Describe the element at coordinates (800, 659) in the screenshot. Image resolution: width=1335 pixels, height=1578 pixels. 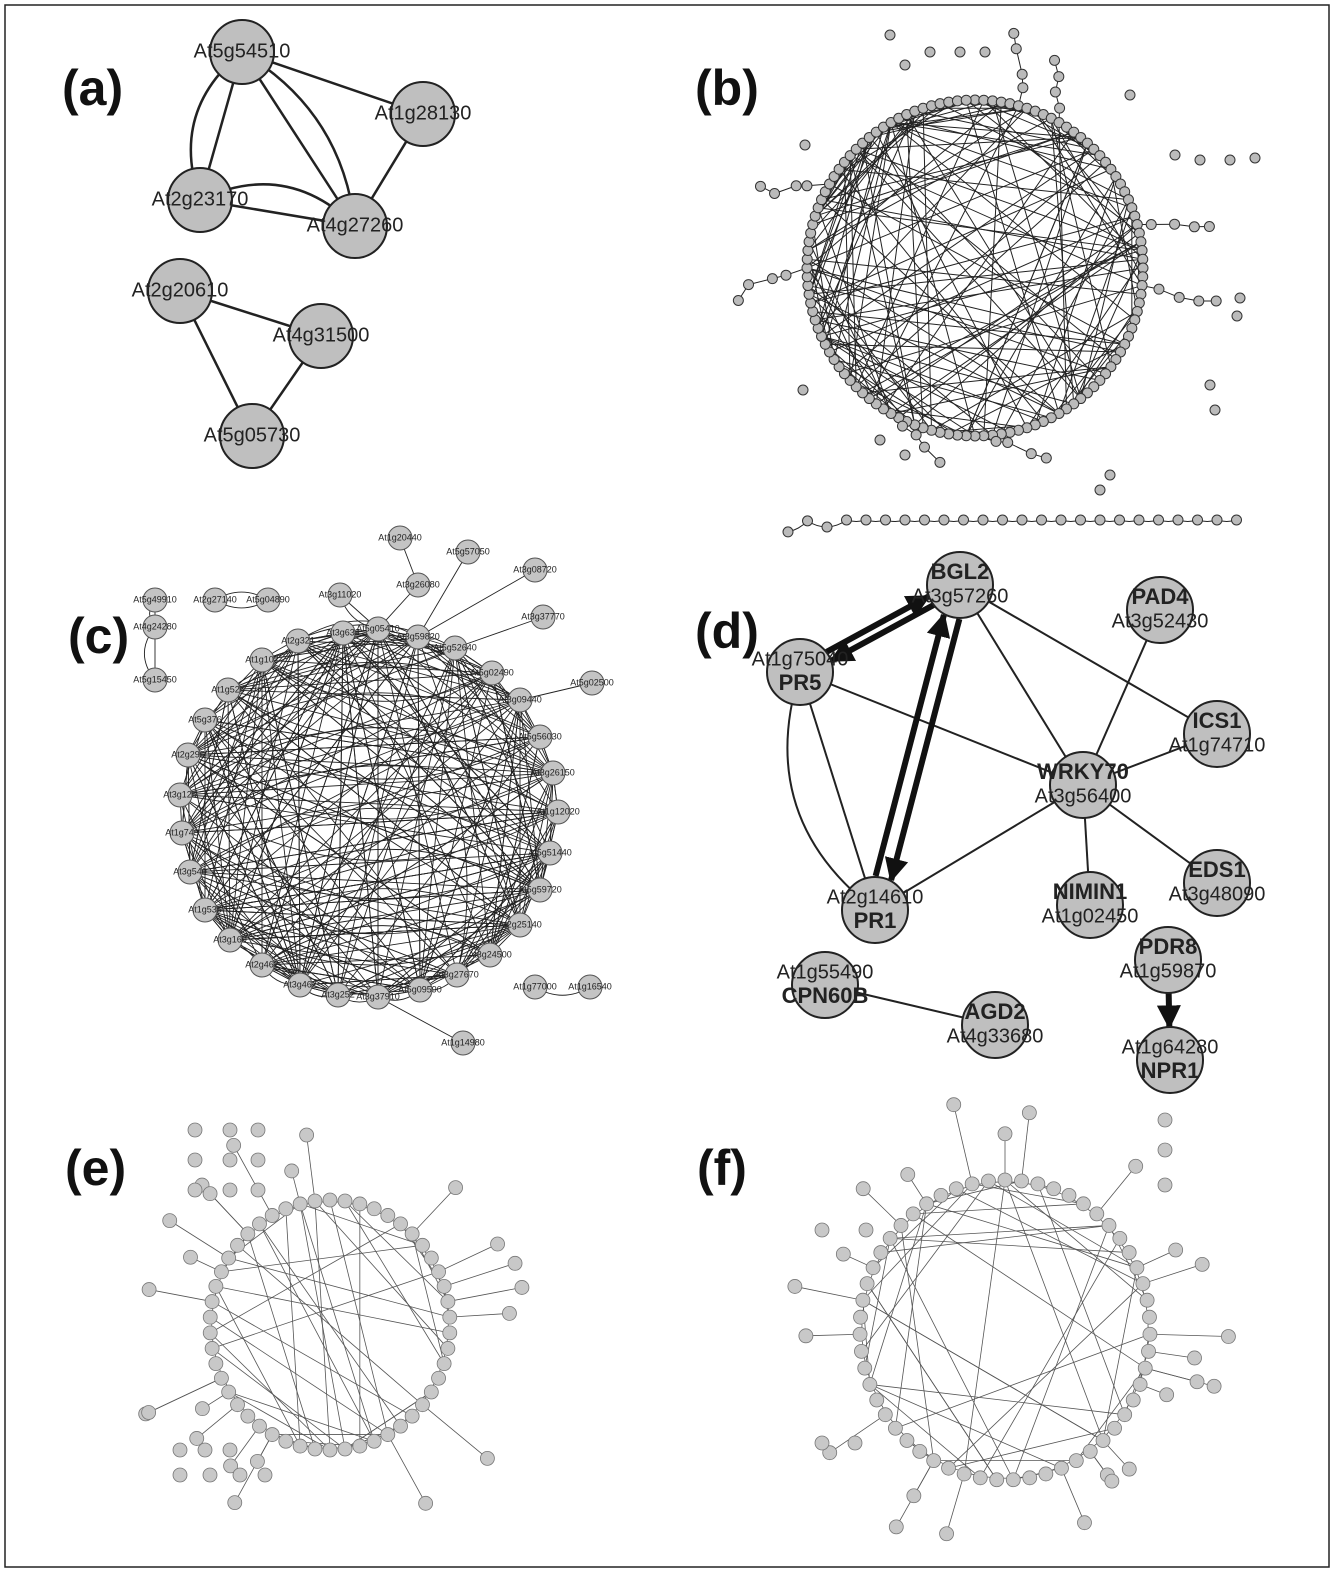
I see `node-label: At1g75040` at that location.